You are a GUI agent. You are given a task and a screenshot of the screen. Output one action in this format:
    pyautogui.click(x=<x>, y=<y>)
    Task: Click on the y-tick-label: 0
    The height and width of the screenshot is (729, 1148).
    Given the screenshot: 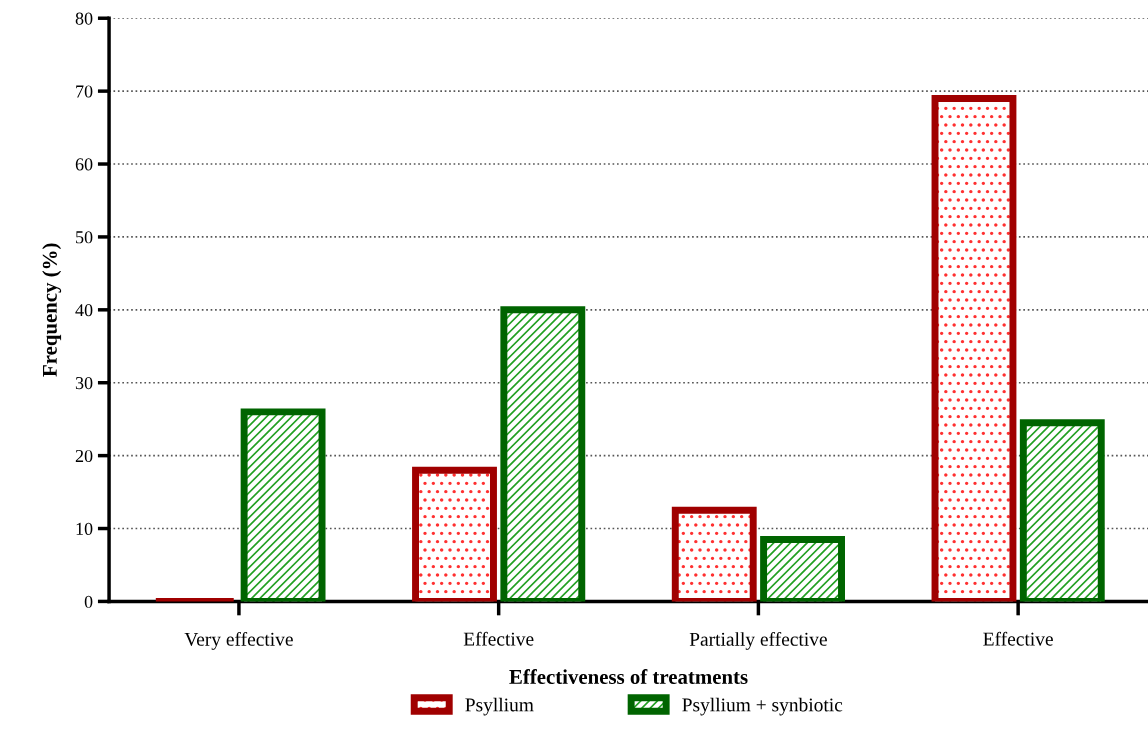 What is the action you would take?
    pyautogui.click(x=88, y=601)
    